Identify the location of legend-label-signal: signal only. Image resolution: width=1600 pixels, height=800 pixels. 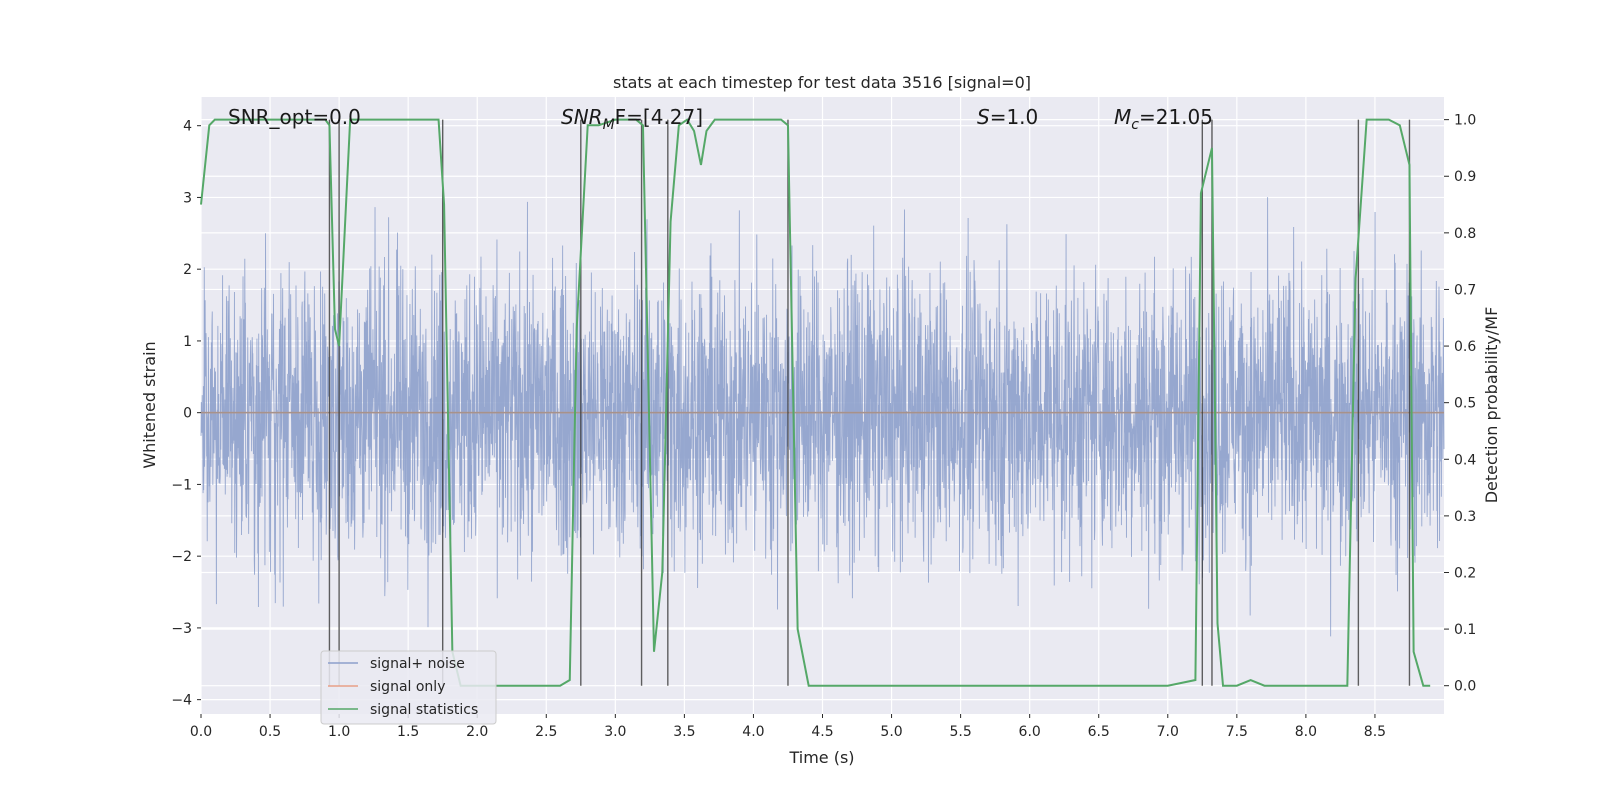
(407, 687).